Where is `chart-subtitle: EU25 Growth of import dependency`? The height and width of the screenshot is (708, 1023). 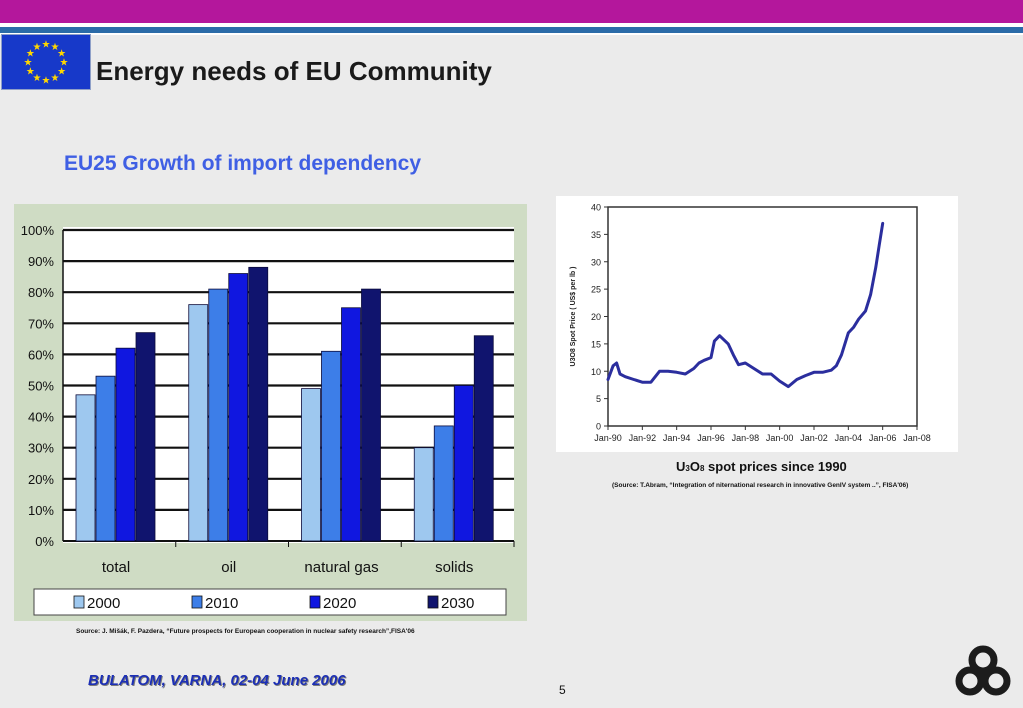
chart-subtitle: EU25 Growth of import dependency is located at coordinates (243, 163).